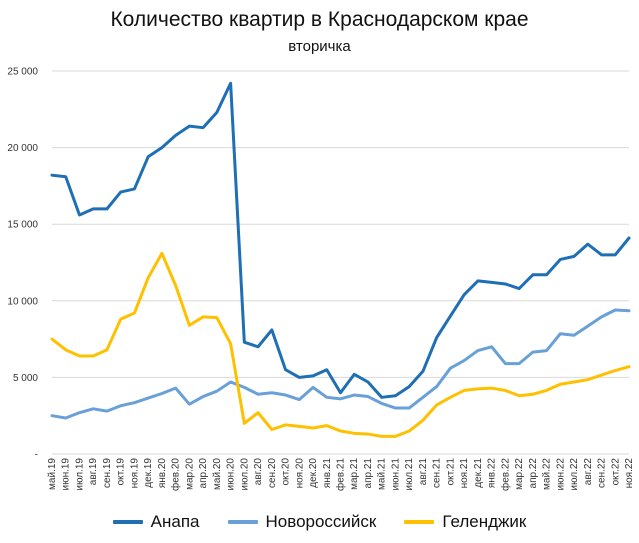  I want to click on x-tick-label-9: фев.20, so click(176, 474).